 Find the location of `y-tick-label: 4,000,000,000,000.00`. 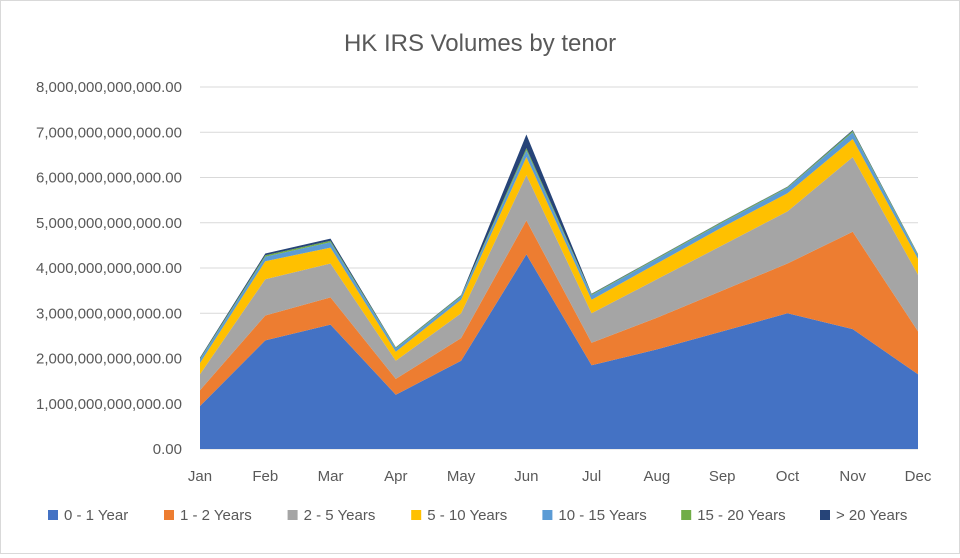

y-tick-label: 4,000,000,000,000.00 is located at coordinates (109, 268).